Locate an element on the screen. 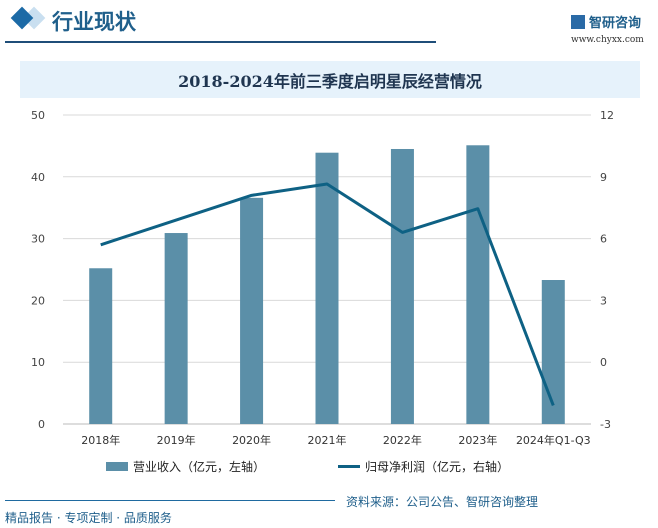  y-left-tick-label: 50 is located at coordinates (38, 115).